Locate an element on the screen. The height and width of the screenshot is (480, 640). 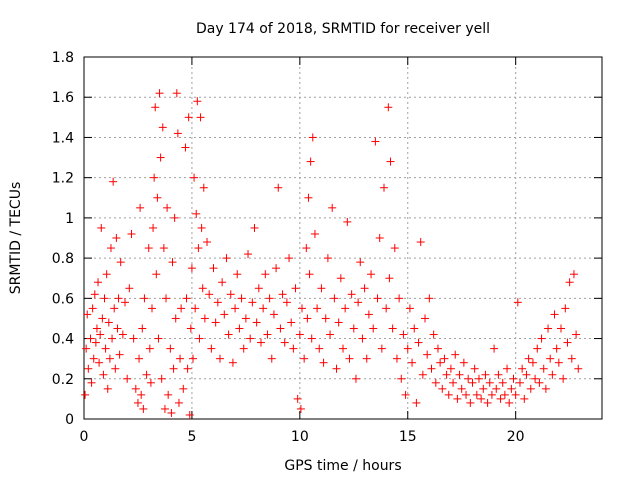
y-tick-label: 1.8 is located at coordinates (63, 58).